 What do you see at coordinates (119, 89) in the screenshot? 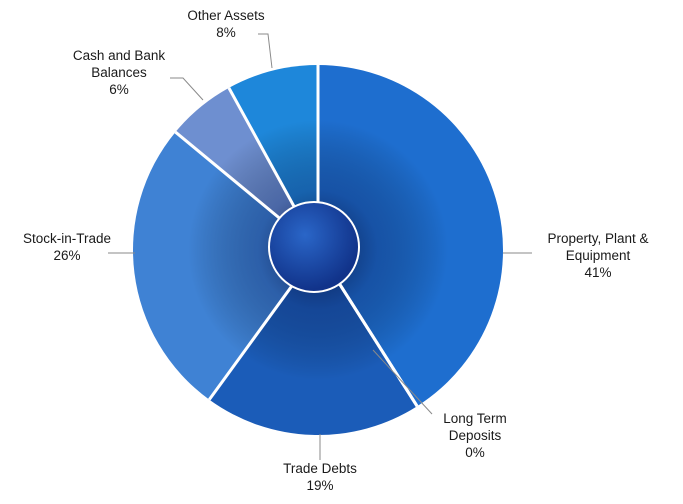
I see `value-label: 6%` at bounding box center [119, 89].